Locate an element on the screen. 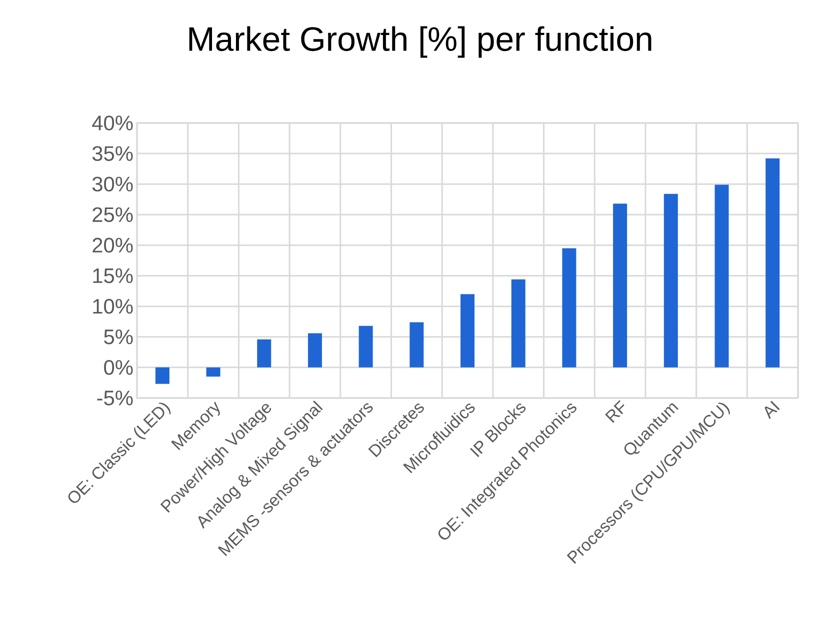  y-tick-label: 20% is located at coordinates (112, 245).